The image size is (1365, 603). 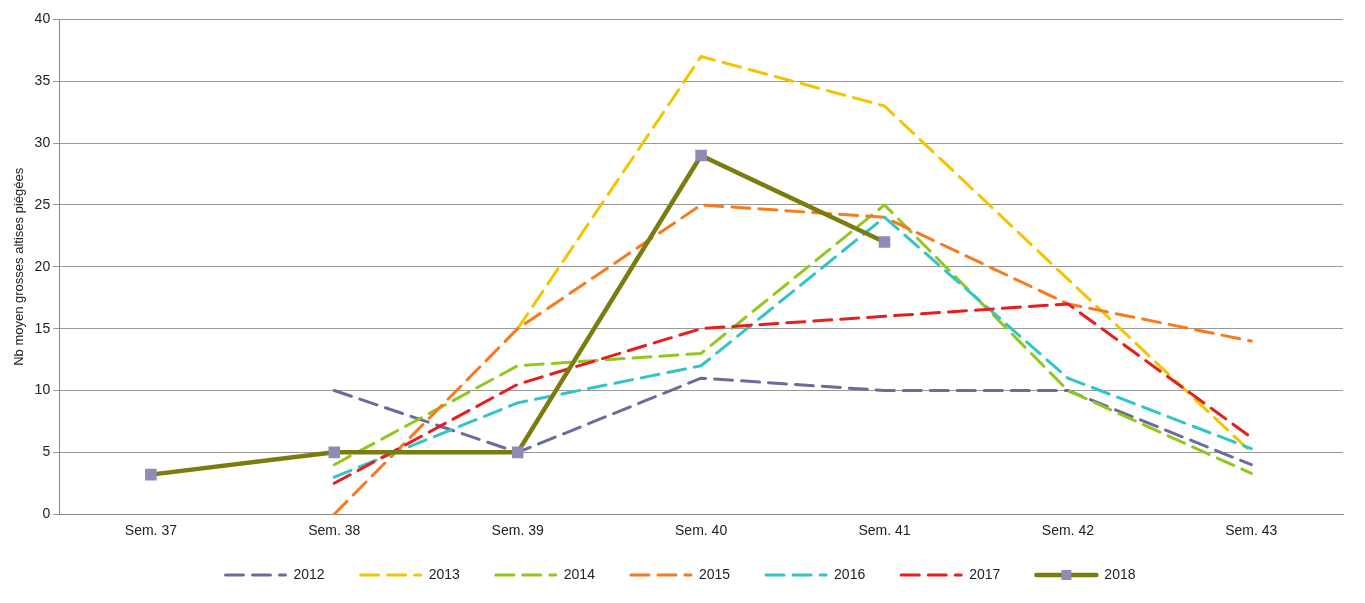 What do you see at coordinates (42, 141) in the screenshot?
I see `y-tick-label: 30` at bounding box center [42, 141].